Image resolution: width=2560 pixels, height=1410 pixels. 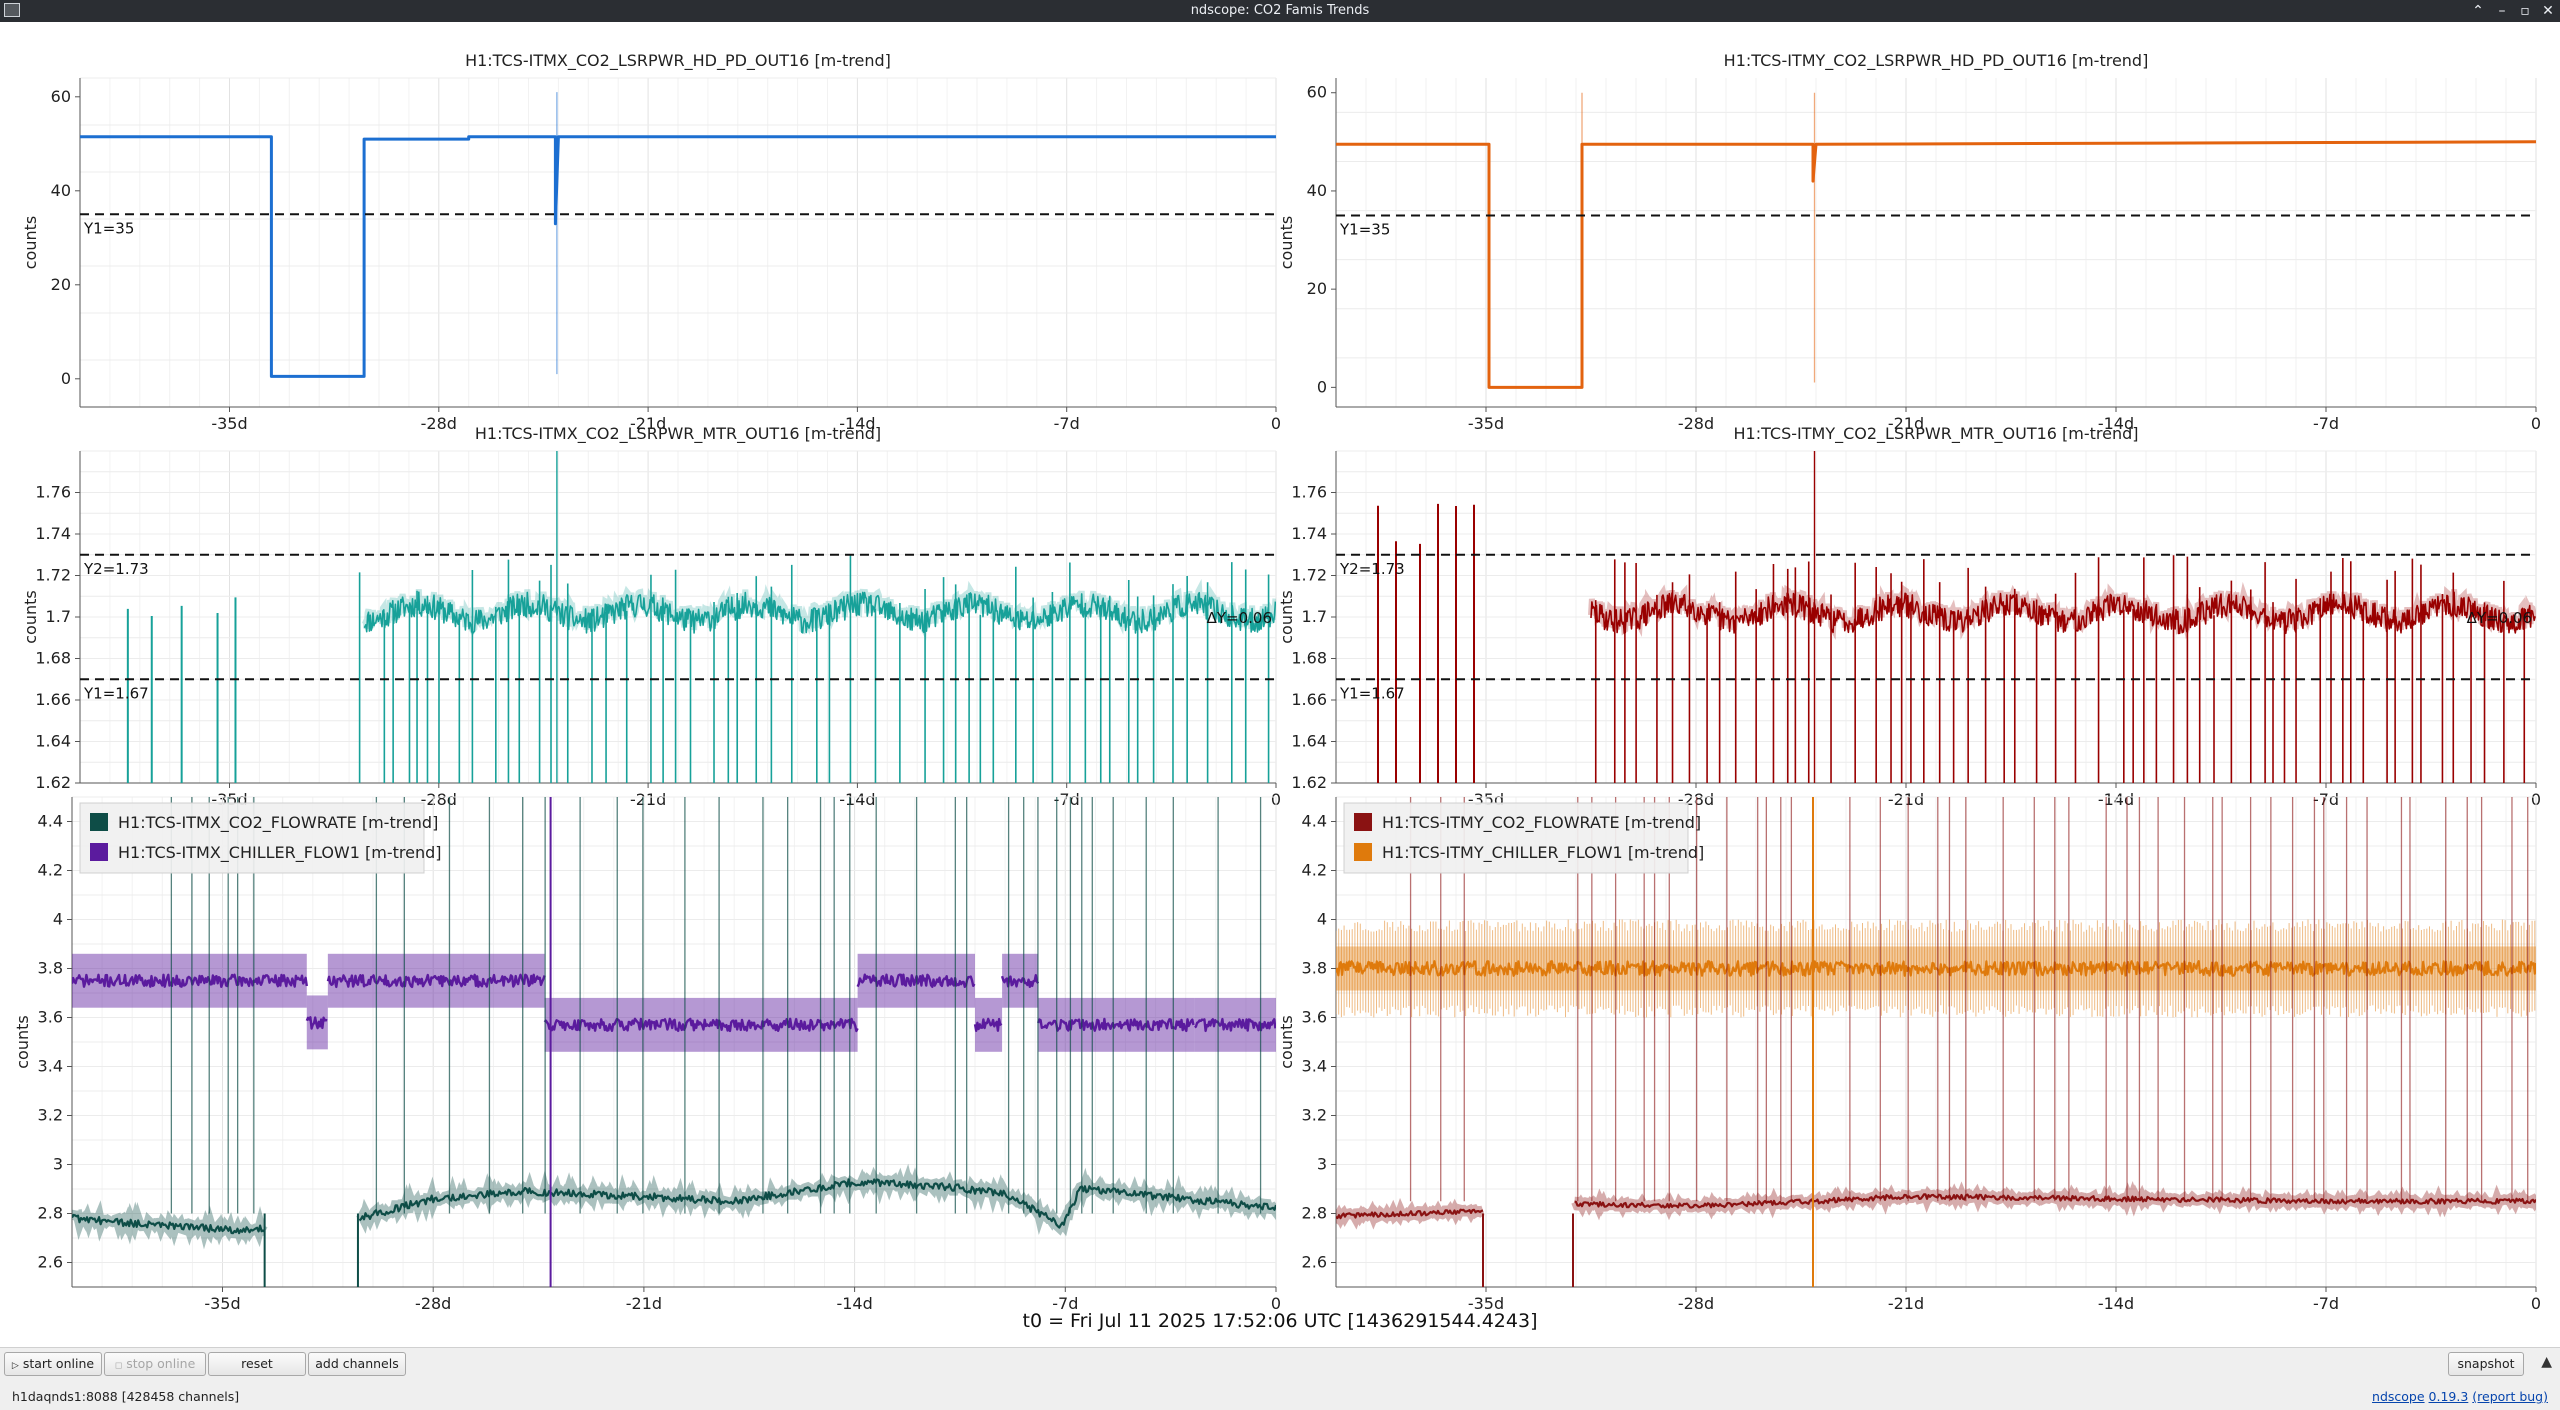 What do you see at coordinates (1314, 821) in the screenshot?
I see `y-tick-label: 4.4` at bounding box center [1314, 821].